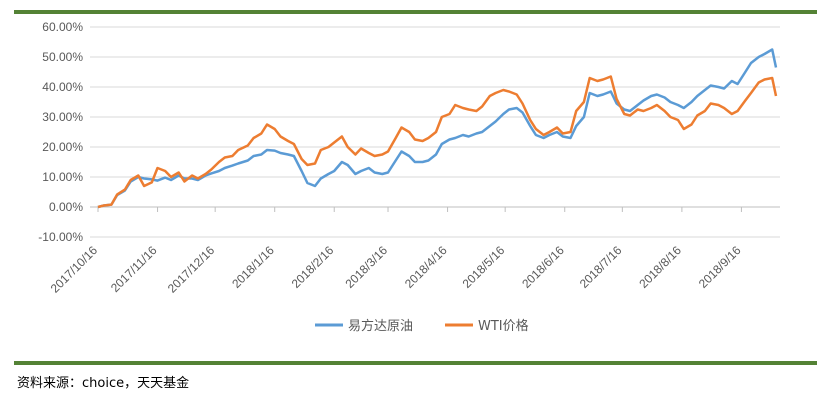 The width and height of the screenshot is (831, 403). I want to click on y-tick-label: 30.00%, so click(62, 117).